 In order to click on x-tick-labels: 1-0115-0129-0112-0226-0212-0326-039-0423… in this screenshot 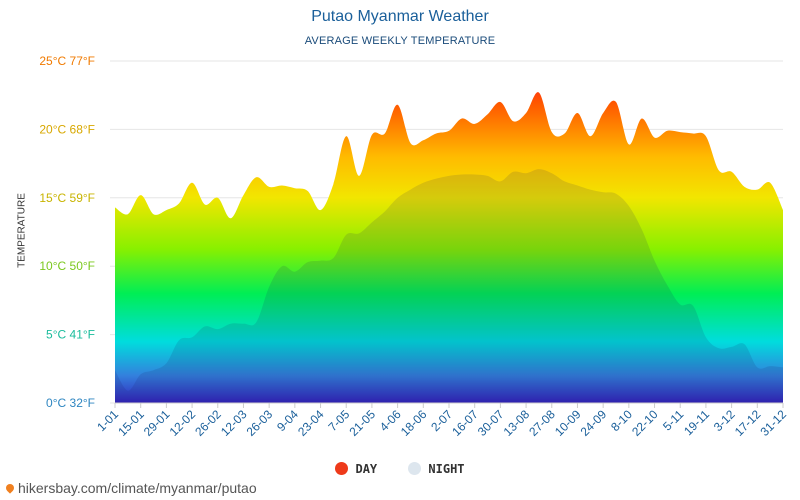, I will do `click(441, 421)`.